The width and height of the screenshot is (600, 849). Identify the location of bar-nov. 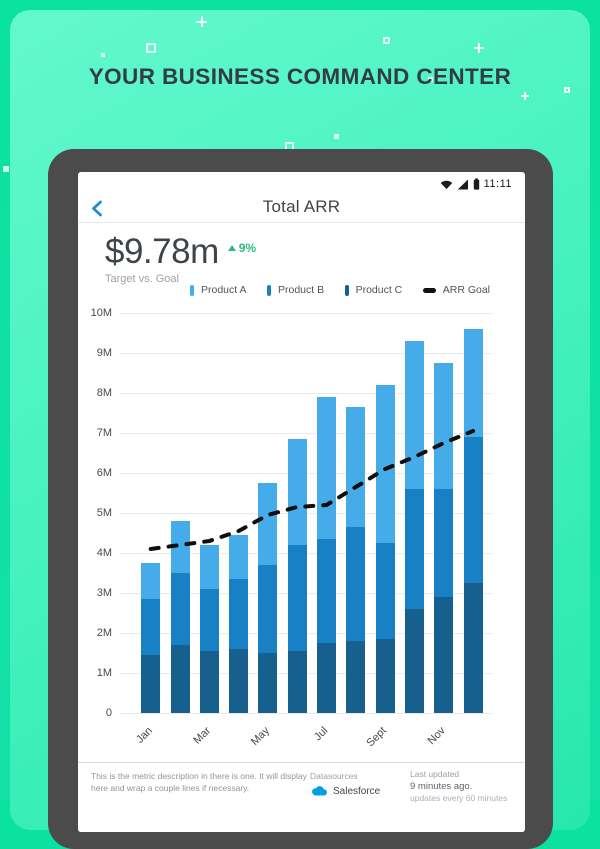
(444, 538).